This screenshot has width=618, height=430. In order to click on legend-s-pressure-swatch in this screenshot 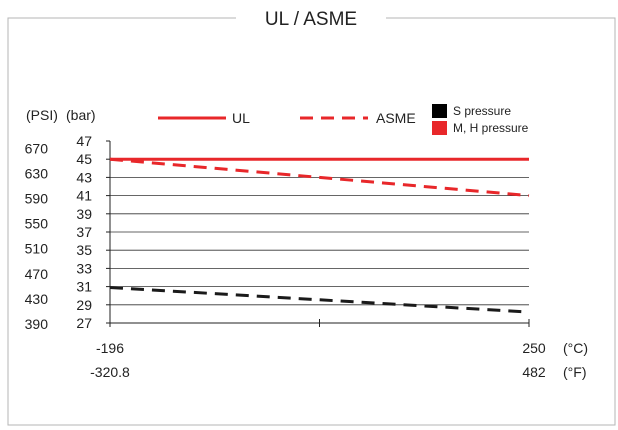, I will do `click(439, 111)`.